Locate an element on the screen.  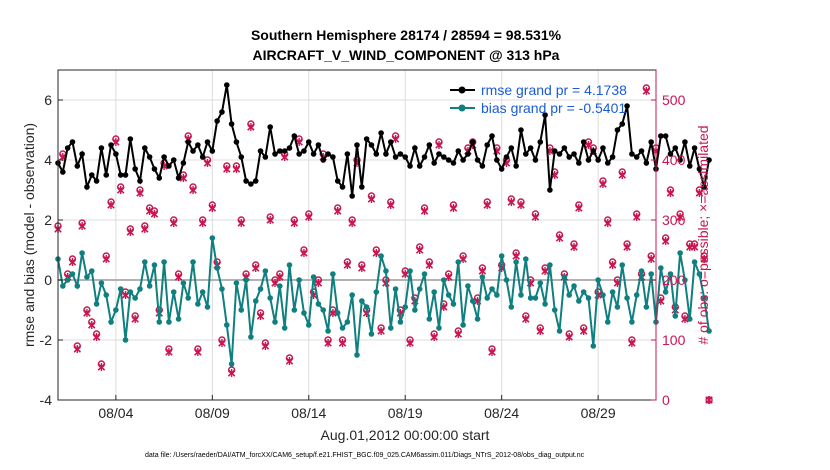
chart-subtitle: AIRCRAFT_V_WIND_COMPONENT @ 313 hPa is located at coordinates (406, 55).